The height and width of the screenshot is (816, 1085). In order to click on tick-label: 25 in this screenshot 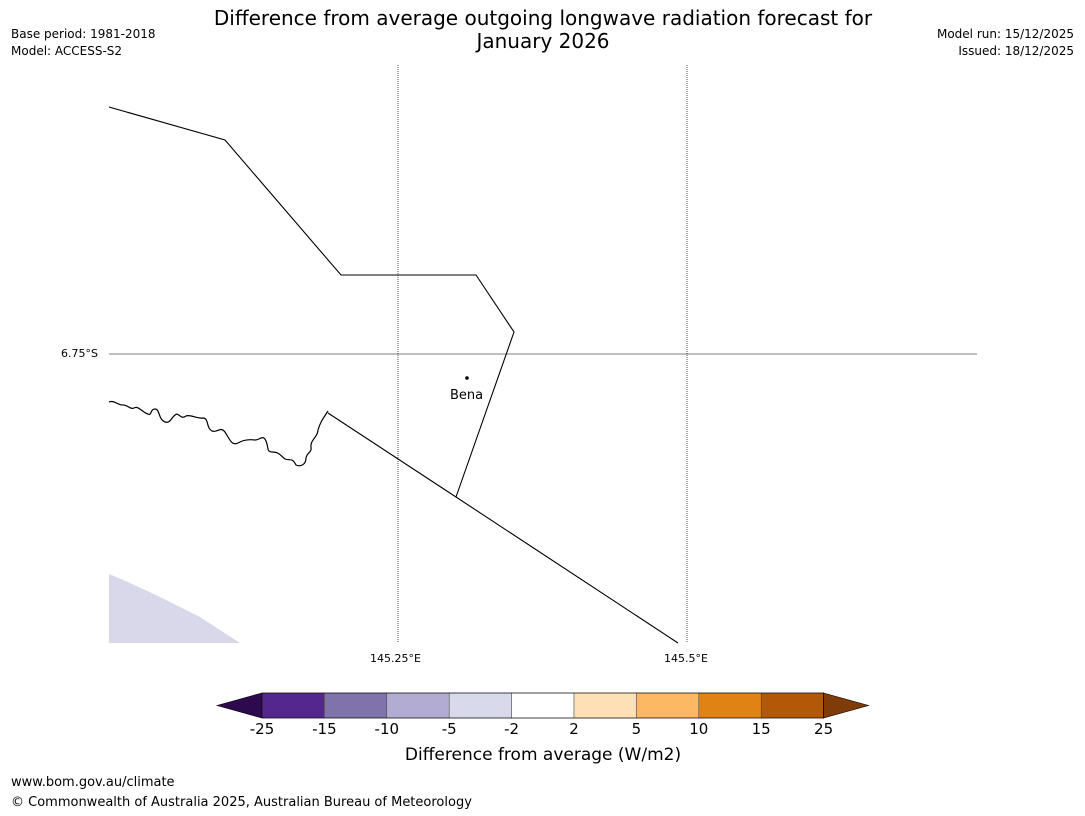, I will do `click(824, 729)`.